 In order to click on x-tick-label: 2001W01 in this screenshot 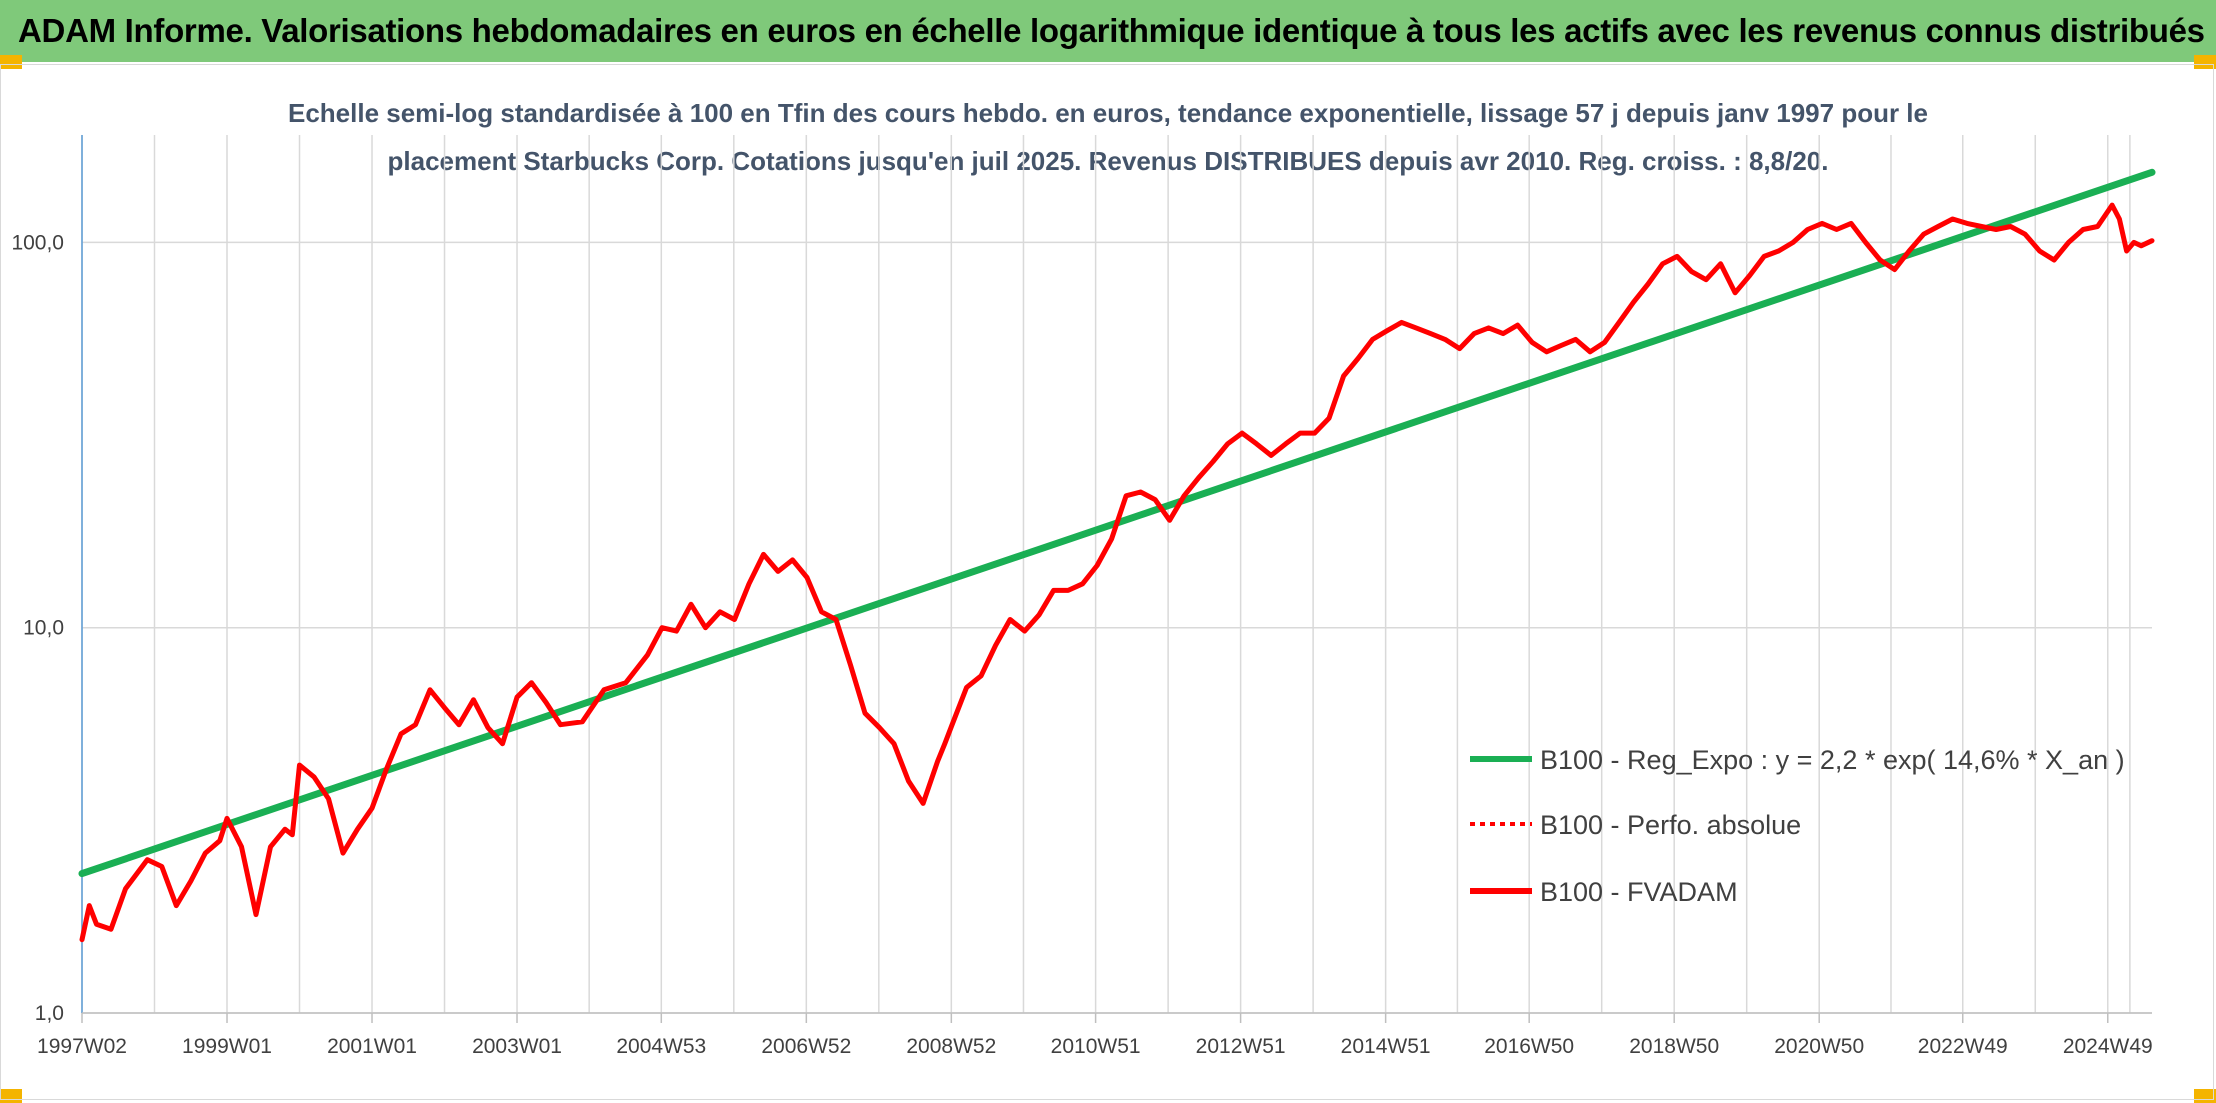, I will do `click(372, 1046)`.